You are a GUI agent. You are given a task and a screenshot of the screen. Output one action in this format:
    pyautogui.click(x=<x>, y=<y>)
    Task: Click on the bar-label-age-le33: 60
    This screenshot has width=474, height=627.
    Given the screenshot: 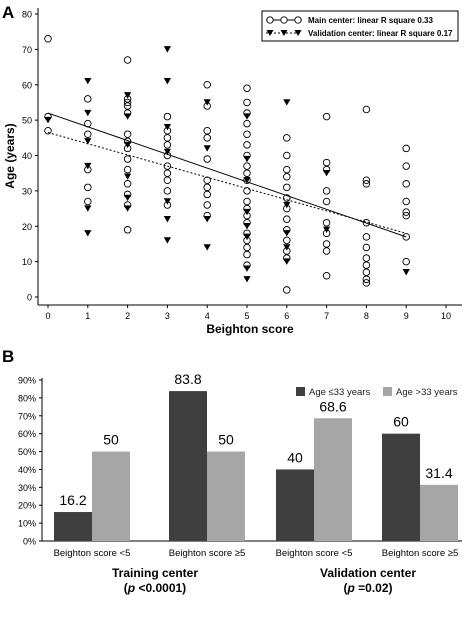 What is the action you would take?
    pyautogui.click(x=401, y=422)
    